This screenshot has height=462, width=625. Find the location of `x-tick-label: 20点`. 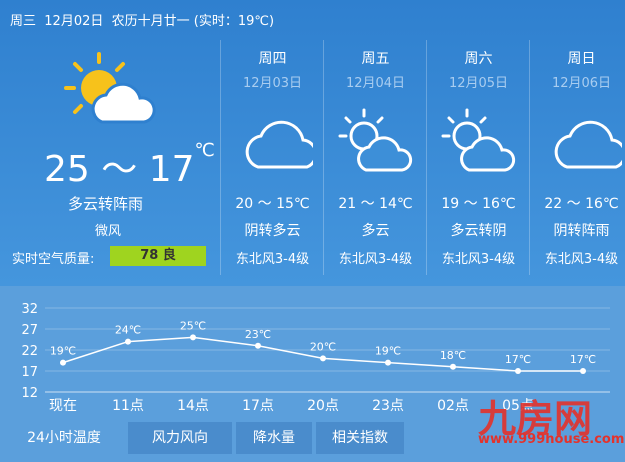

x-tick-label: 20点 is located at coordinates (323, 406).